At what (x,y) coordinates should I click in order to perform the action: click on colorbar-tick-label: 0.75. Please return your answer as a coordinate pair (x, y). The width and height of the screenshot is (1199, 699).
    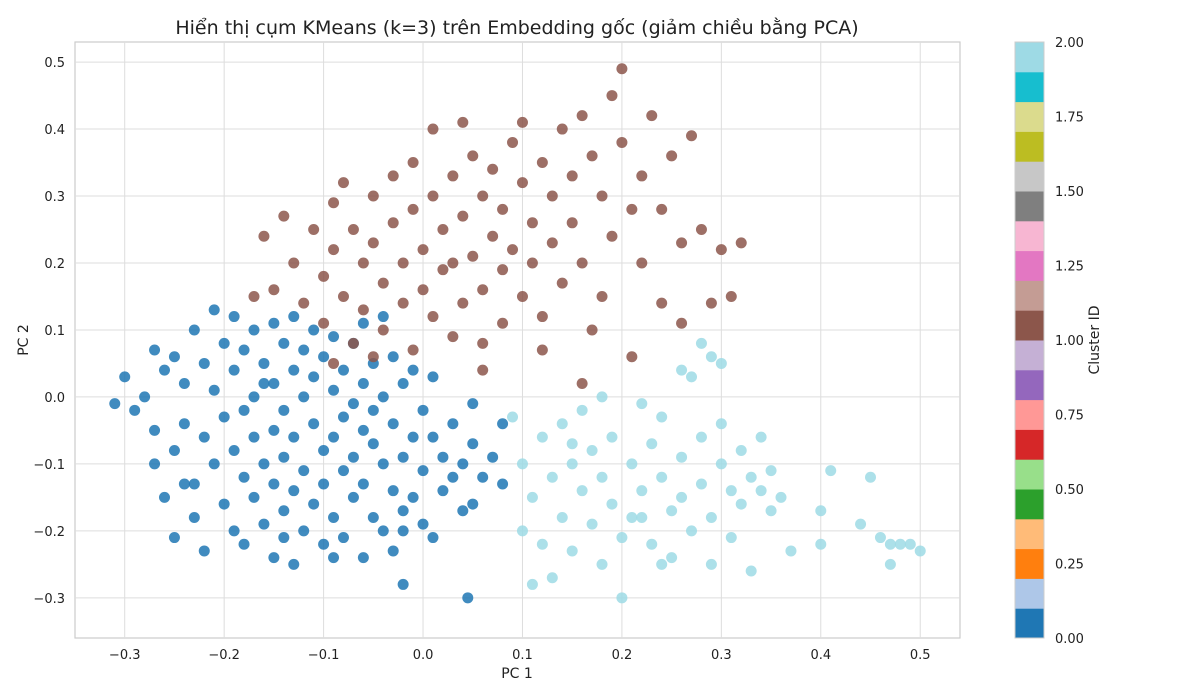
    Looking at the image, I should click on (1069, 416).